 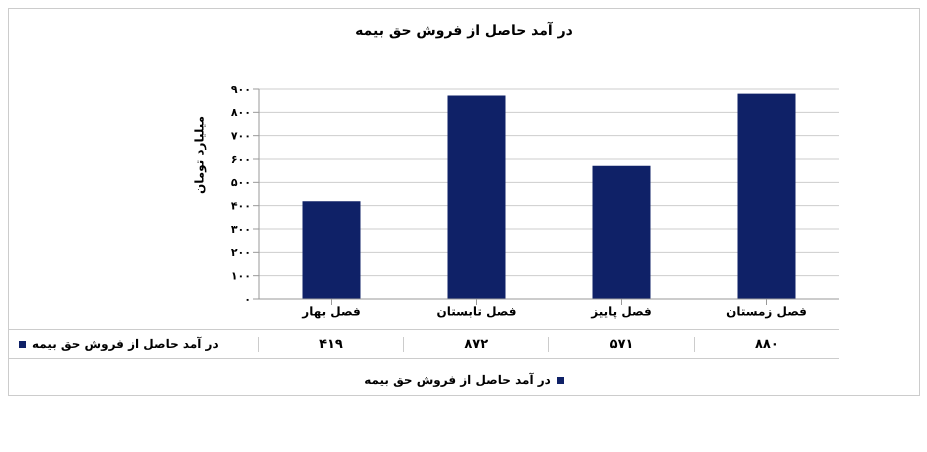 What do you see at coordinates (240, 276) in the screenshot?
I see `y-tick-label: ۱۰۰` at bounding box center [240, 276].